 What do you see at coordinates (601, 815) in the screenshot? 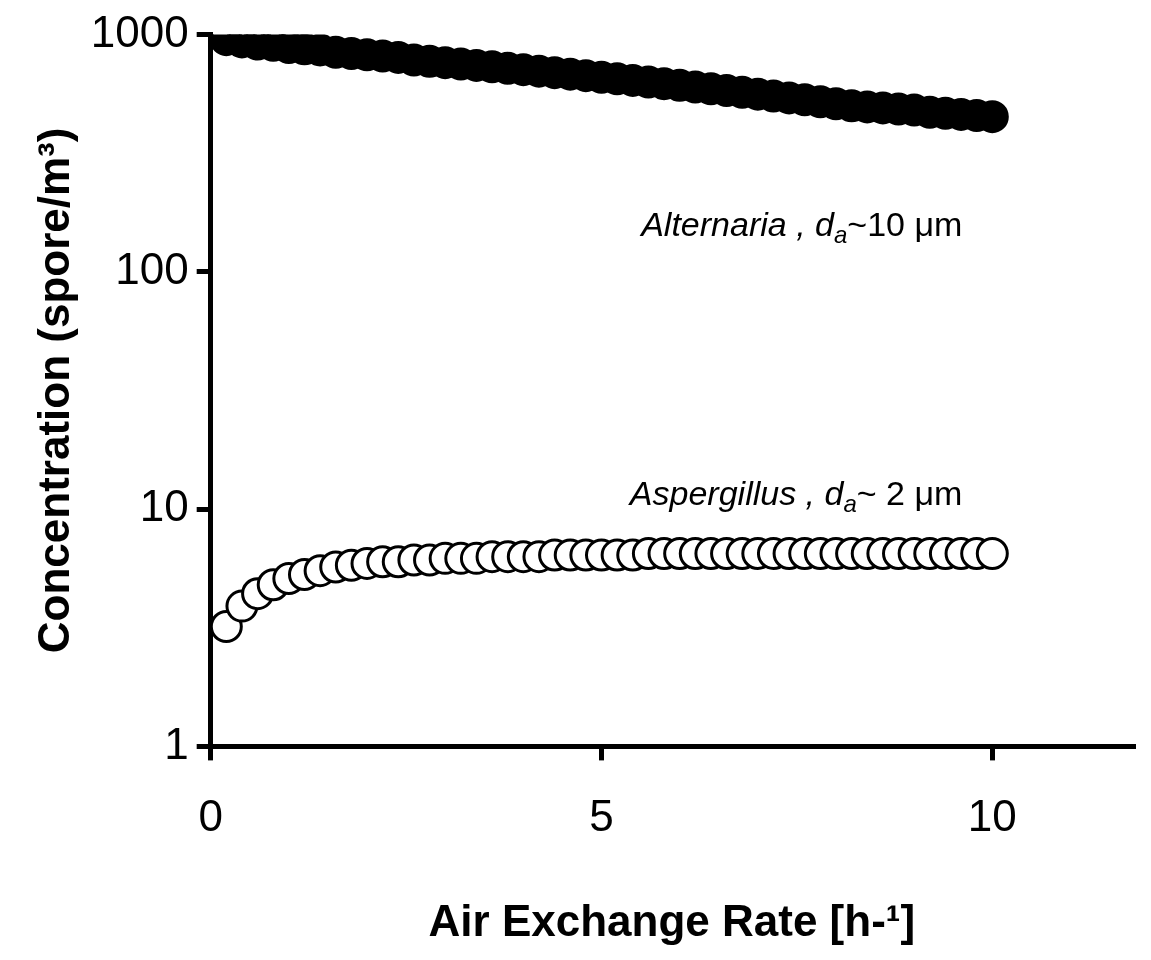
I see `x-tick-label: 5` at bounding box center [601, 815].